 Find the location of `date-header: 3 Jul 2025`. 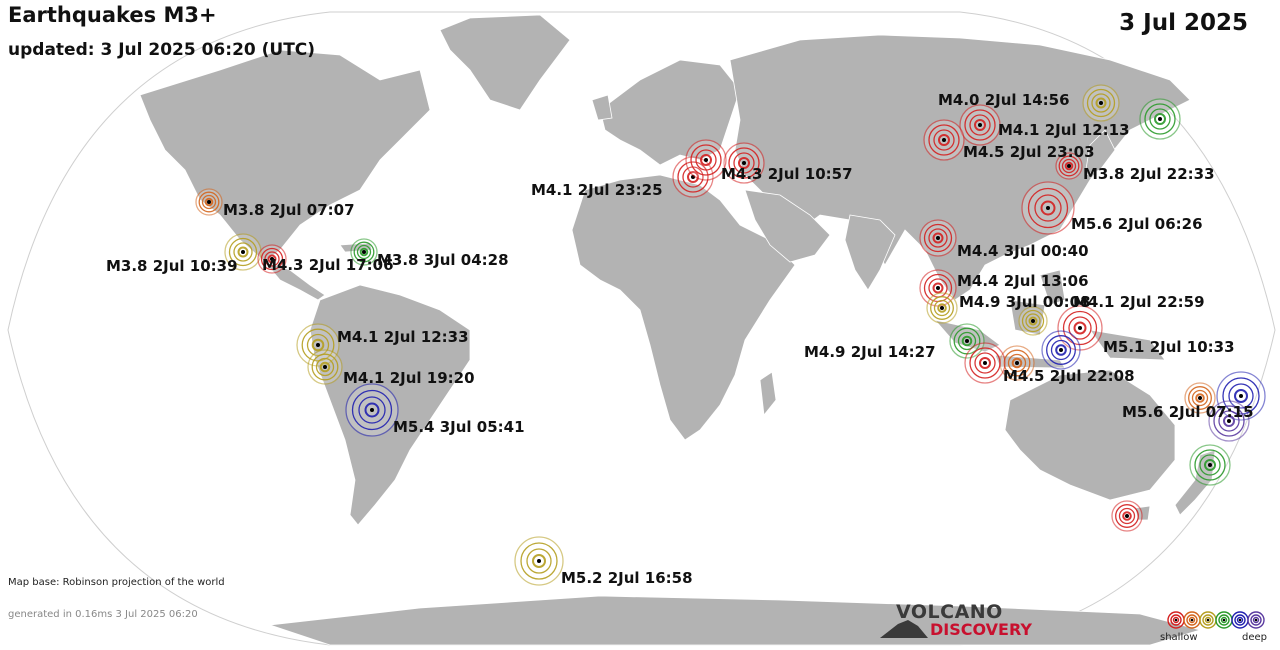

date-header: 3 Jul 2025 is located at coordinates (1183, 23).